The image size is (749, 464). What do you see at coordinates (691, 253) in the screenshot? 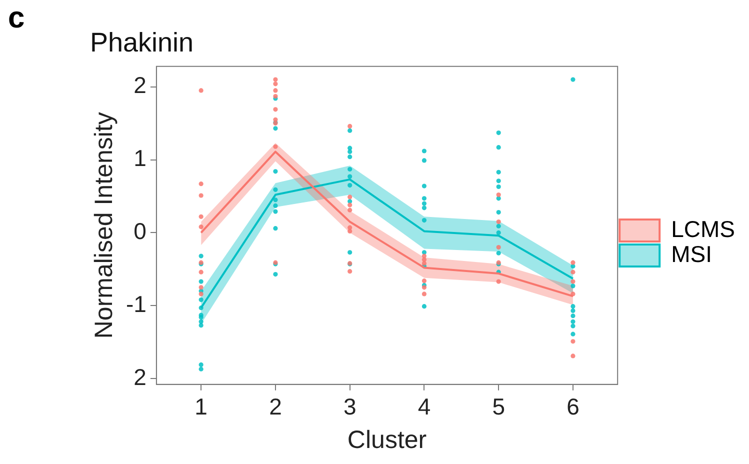
I see `legend-label: MSI` at bounding box center [691, 253].